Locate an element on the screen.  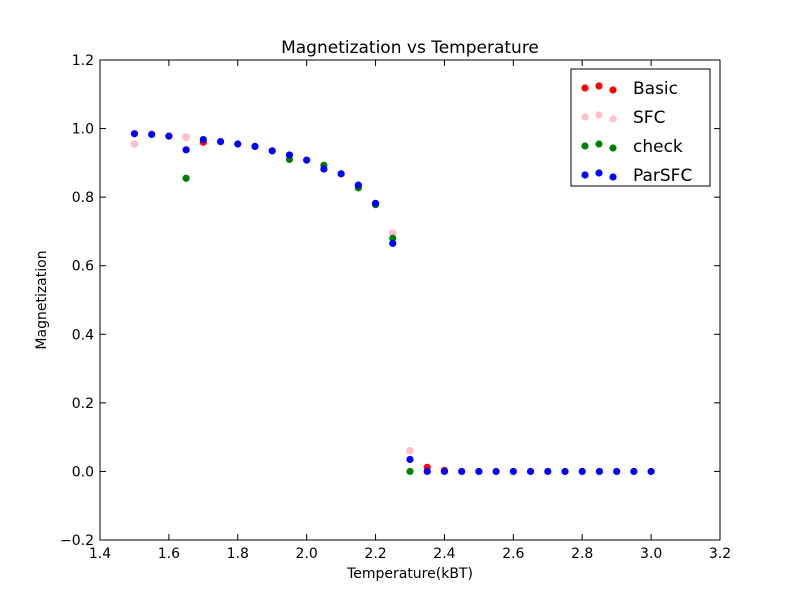
y-axis-label: Magnetization is located at coordinates (42, 299).